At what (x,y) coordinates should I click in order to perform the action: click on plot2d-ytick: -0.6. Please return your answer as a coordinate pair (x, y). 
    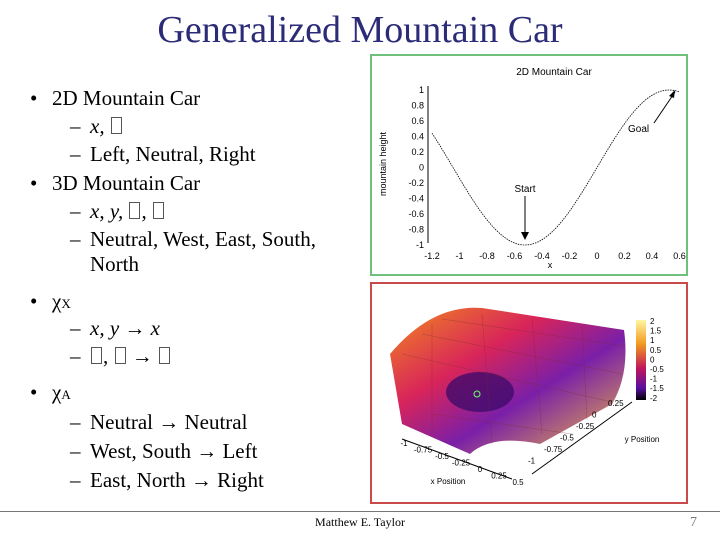
    Looking at the image, I should click on (416, 214).